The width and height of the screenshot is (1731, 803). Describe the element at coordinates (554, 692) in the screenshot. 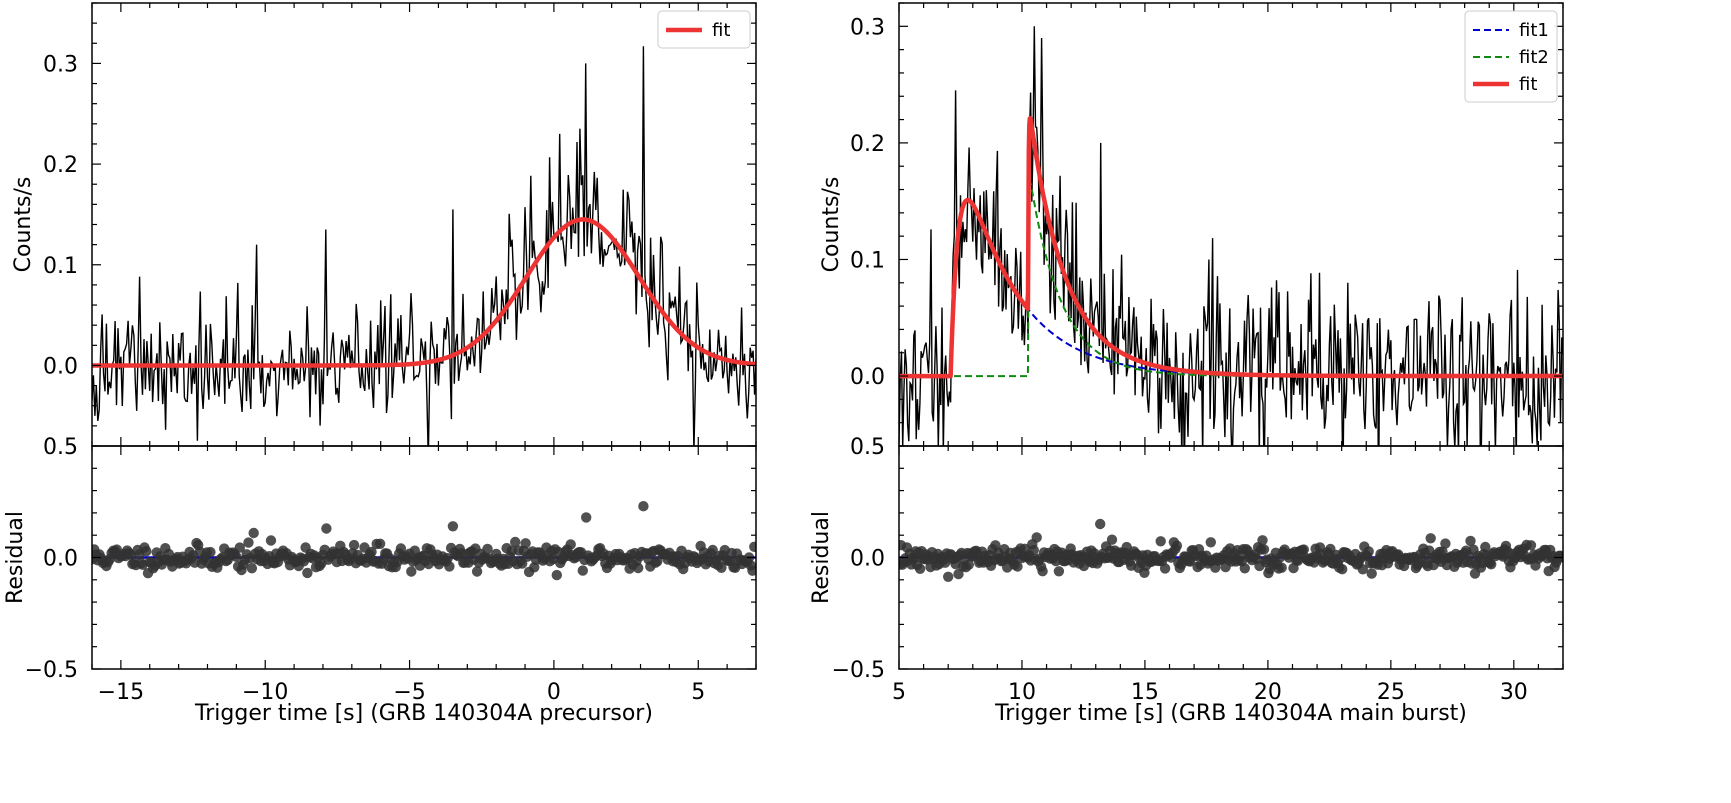

I see `x-tick-label: 0` at that location.